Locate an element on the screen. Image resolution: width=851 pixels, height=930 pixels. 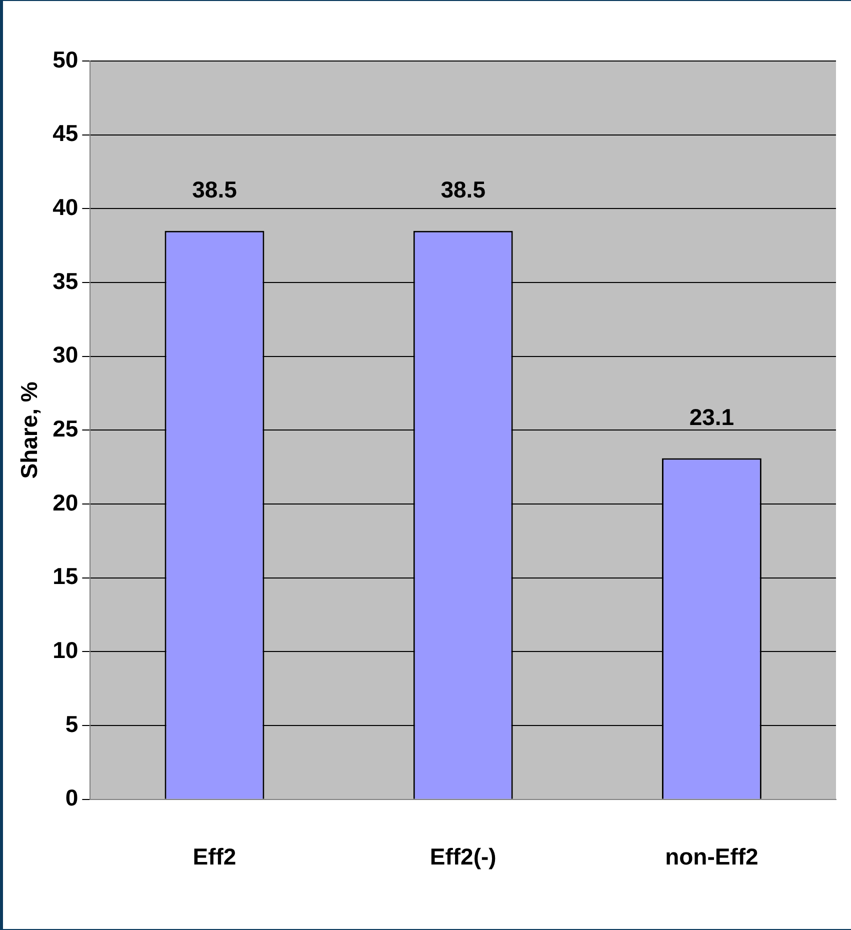
y-tick-label: 5 is located at coordinates (71, 723).